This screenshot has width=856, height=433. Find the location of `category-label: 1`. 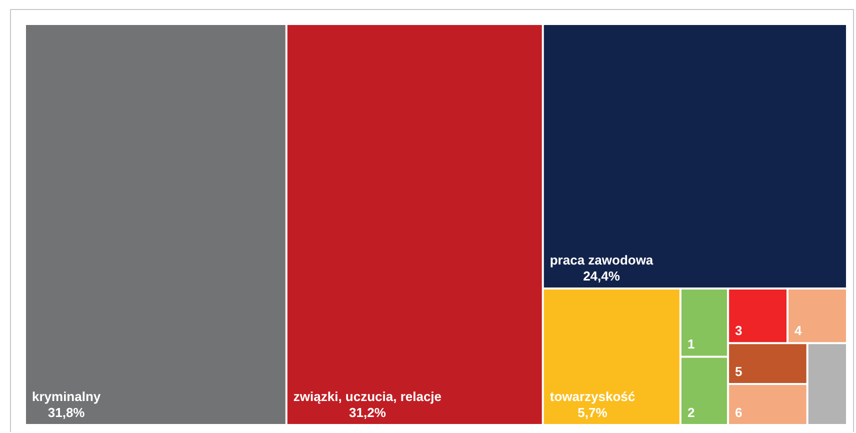

category-label: 1 is located at coordinates (691, 344).